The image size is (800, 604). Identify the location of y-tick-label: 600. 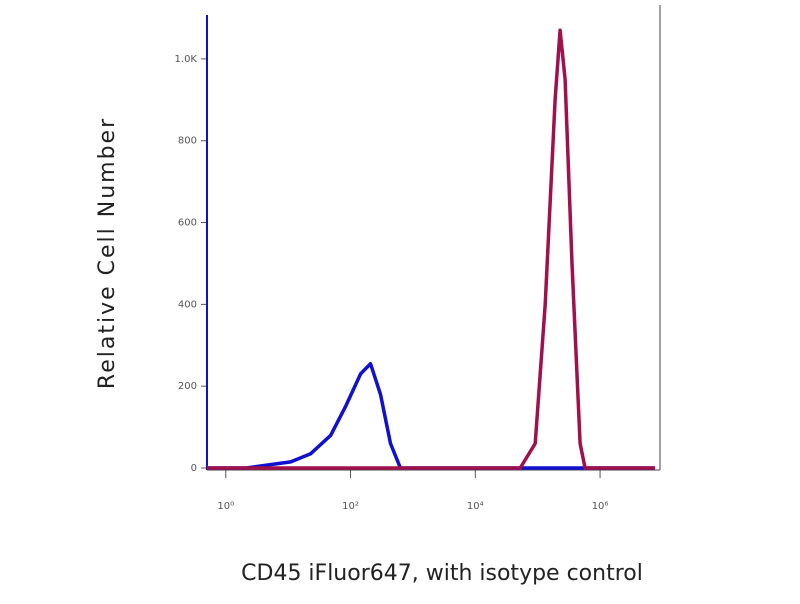
(187, 223).